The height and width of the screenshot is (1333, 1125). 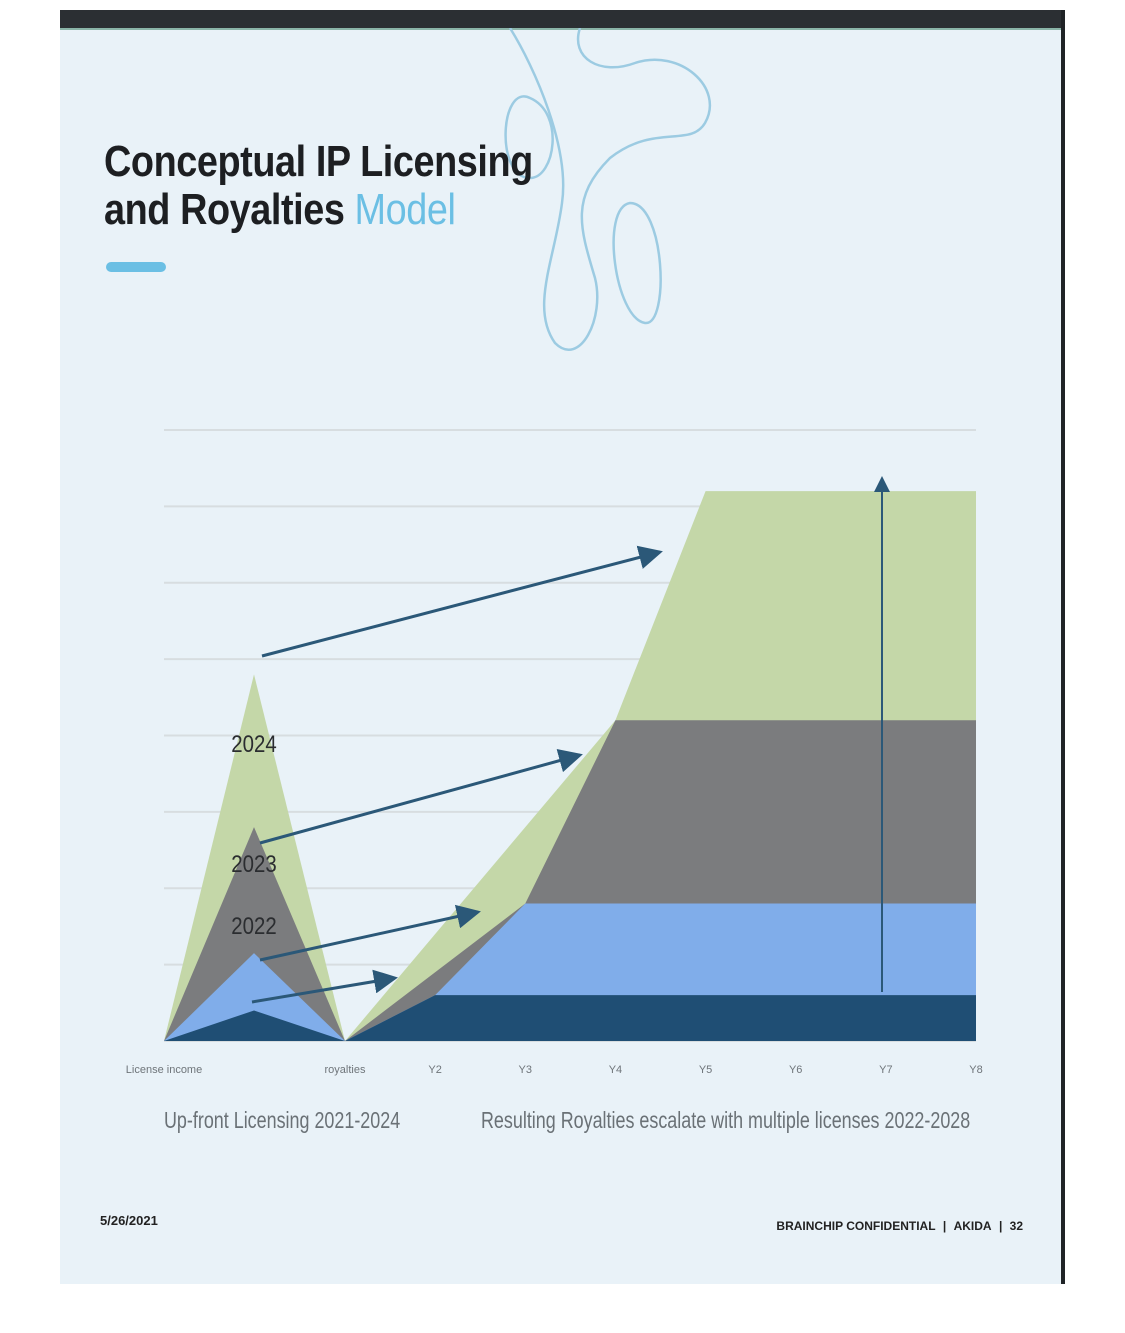 What do you see at coordinates (253, 863) in the screenshot?
I see `year-label: 2023` at bounding box center [253, 863].